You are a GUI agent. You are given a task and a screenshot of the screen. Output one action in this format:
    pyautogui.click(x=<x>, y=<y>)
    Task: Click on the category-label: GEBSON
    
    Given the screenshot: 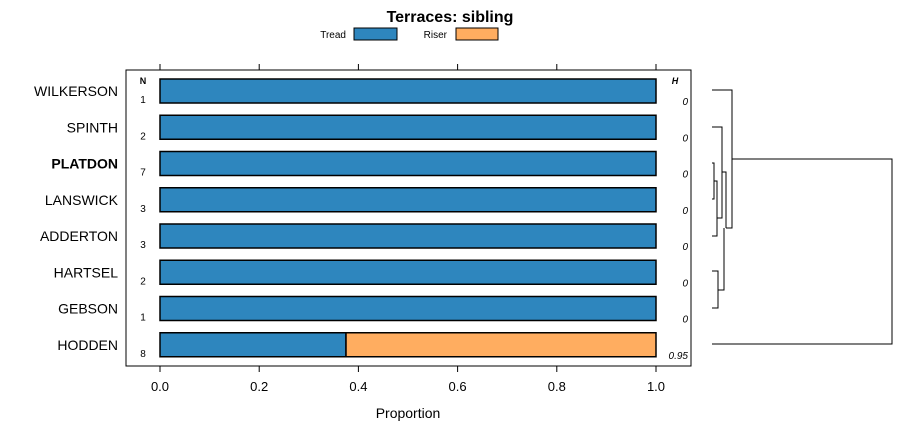 What is the action you would take?
    pyautogui.click(x=88, y=309)
    